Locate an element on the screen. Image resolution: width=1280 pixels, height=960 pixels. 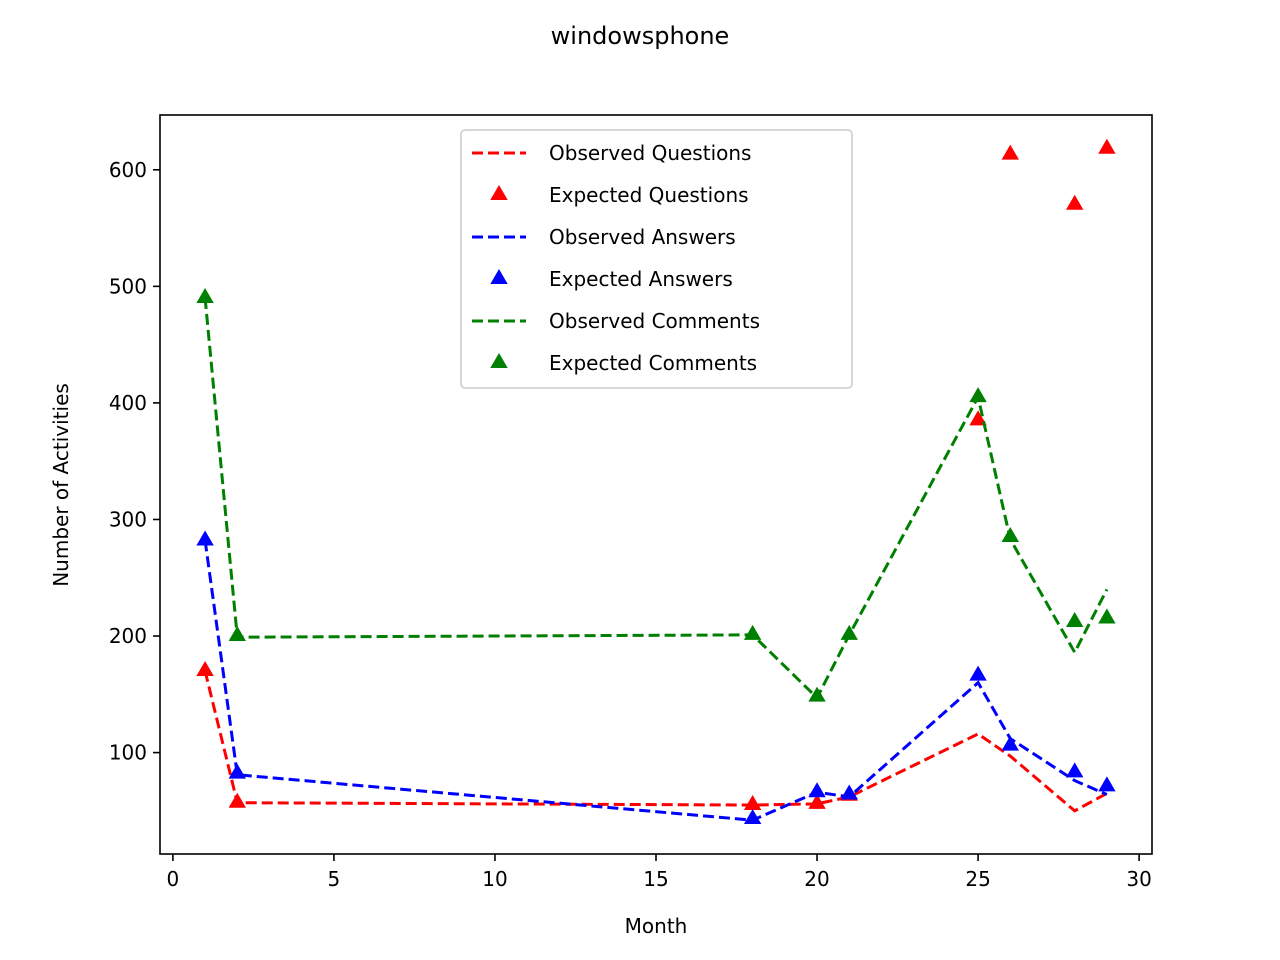
x-tick-label: 0 is located at coordinates (173, 879).